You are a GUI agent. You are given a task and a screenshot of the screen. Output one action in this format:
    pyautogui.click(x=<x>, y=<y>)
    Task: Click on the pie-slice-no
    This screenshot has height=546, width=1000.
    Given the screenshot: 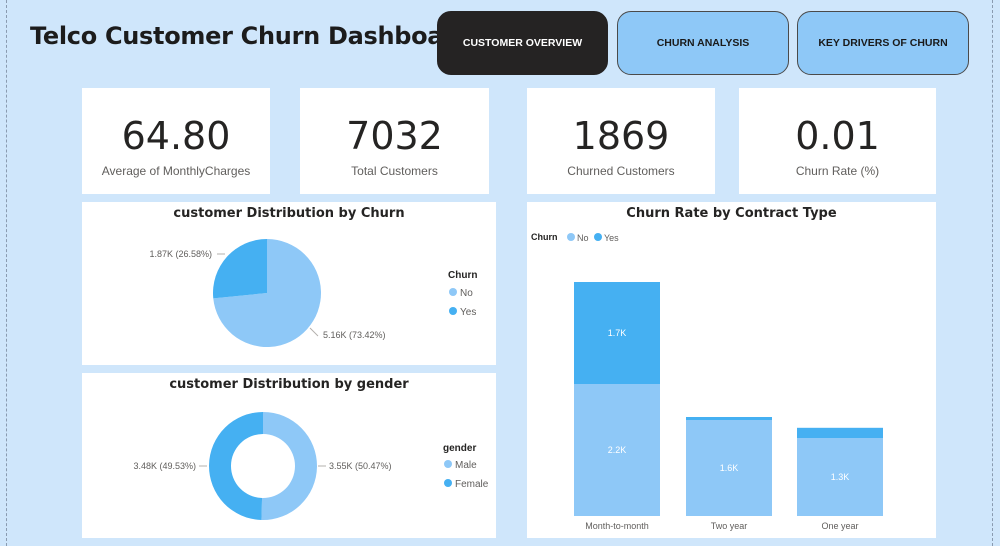 What is the action you would take?
    pyautogui.click(x=267, y=293)
    